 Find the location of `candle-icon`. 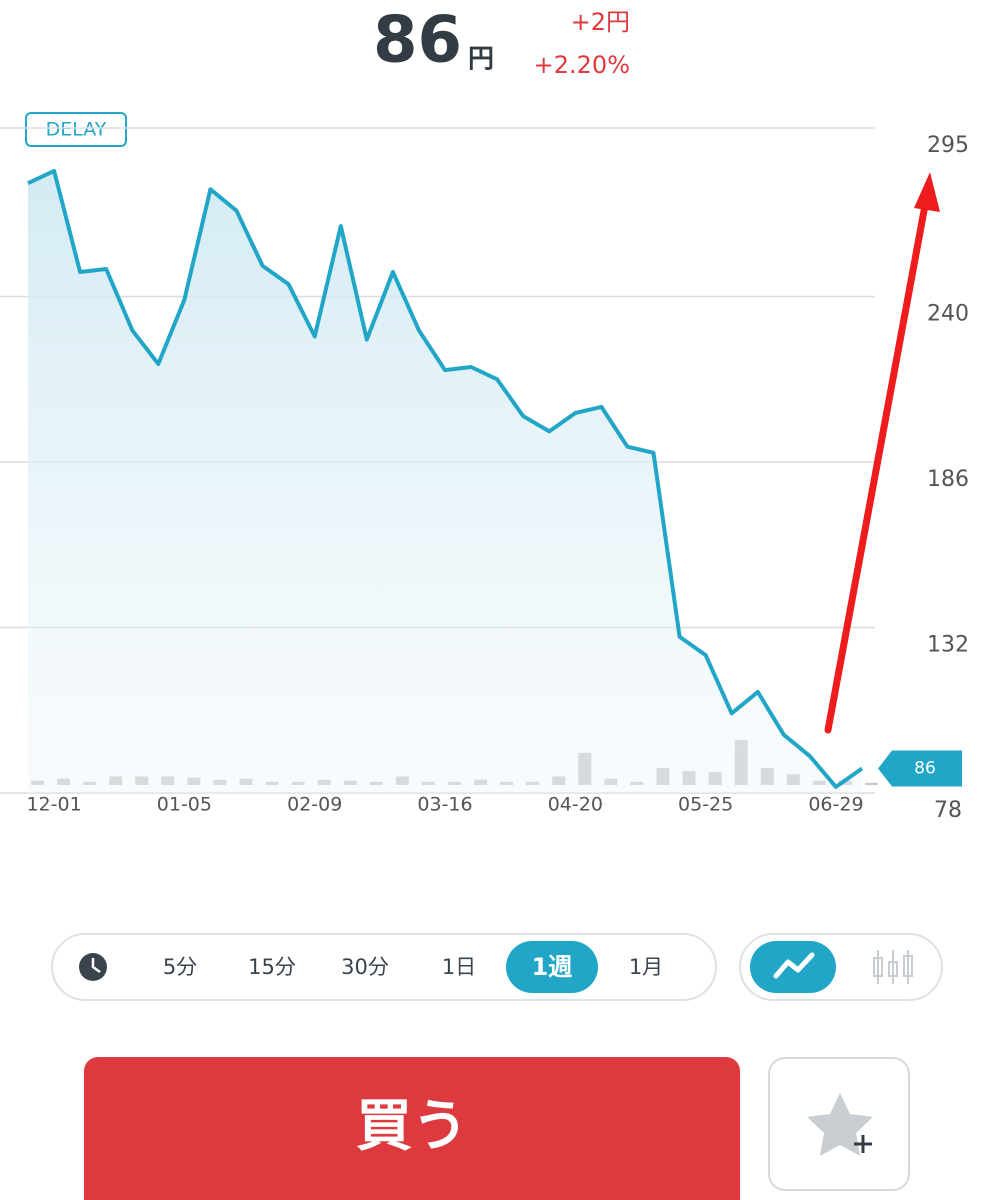

candle-icon is located at coordinates (893, 967).